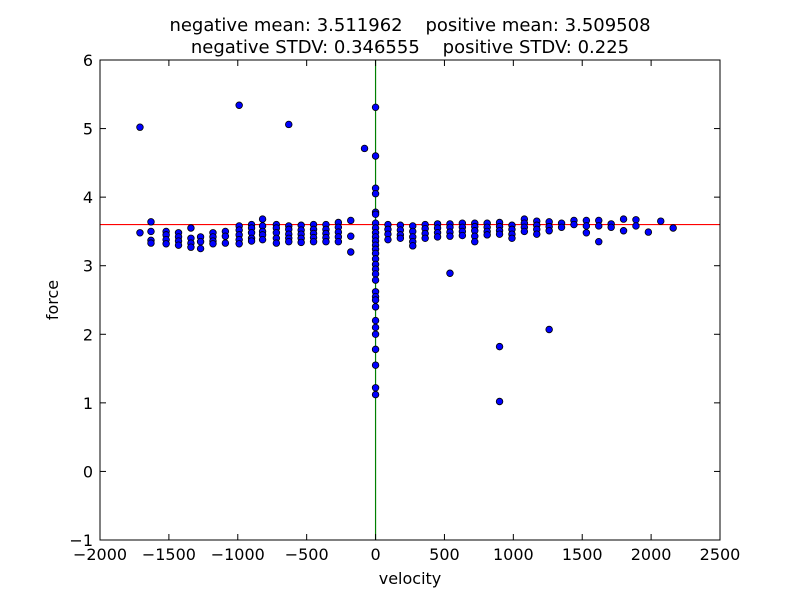 This screenshot has width=800, height=600. I want to click on x-tick-label: −1000, so click(238, 554).